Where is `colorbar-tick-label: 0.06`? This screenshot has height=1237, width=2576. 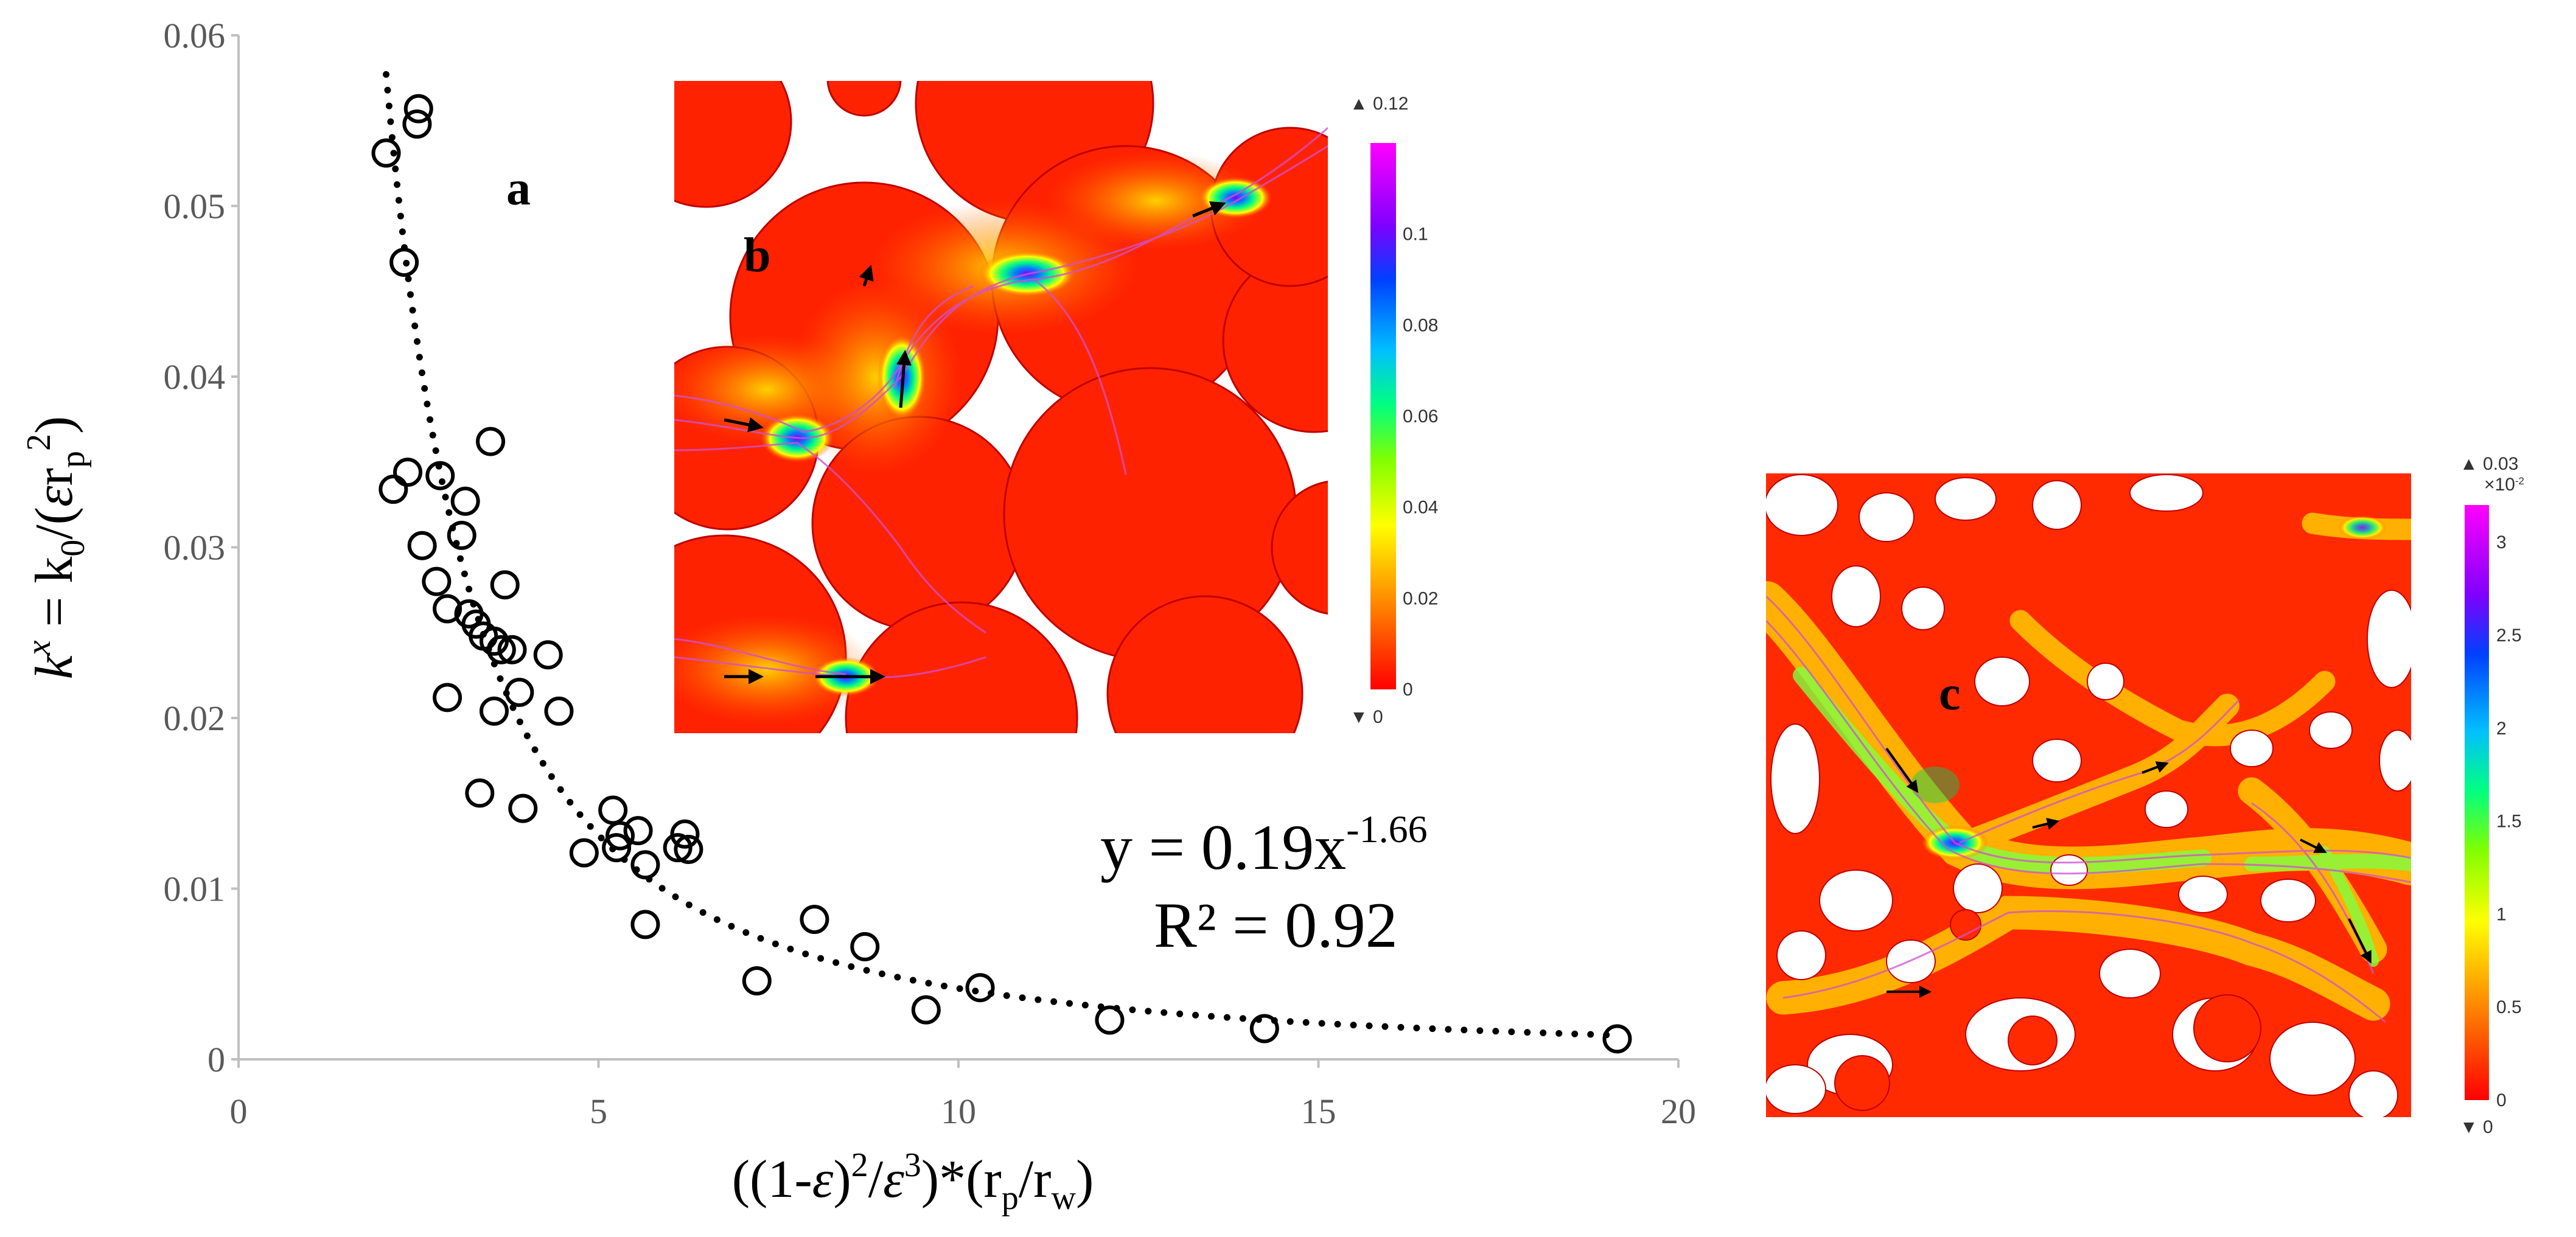 colorbar-tick-label: 0.06 is located at coordinates (1420, 417).